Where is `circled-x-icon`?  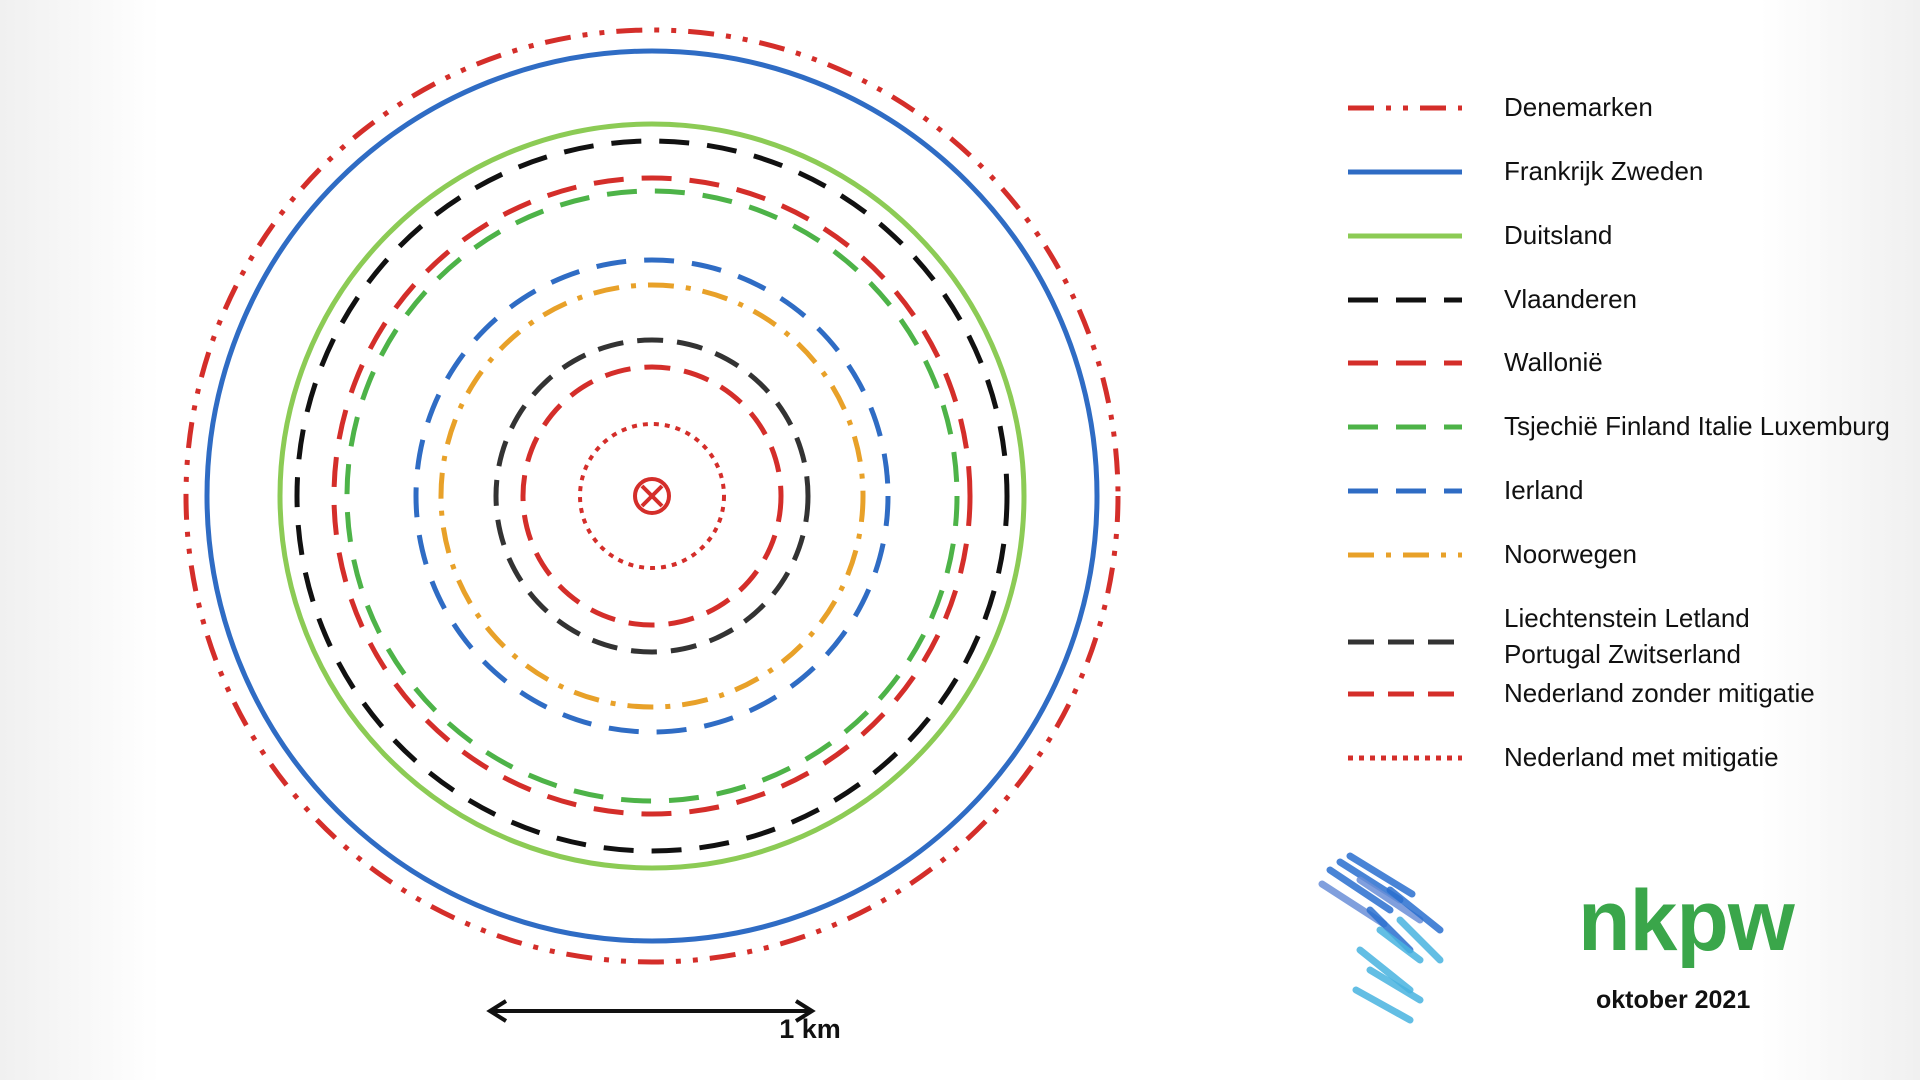
circled-x-icon is located at coordinates (652, 496).